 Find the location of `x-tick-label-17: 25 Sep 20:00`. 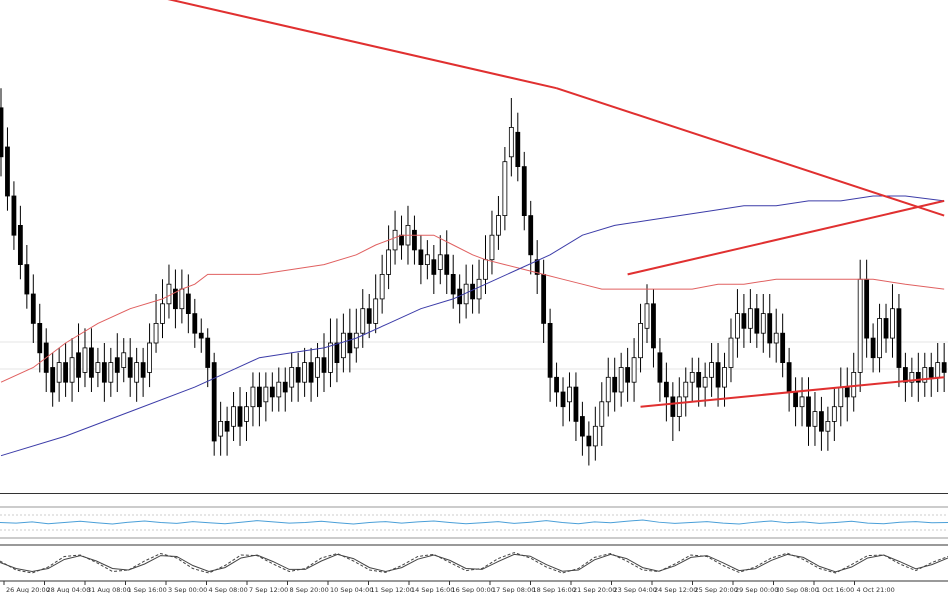

x-tick-label-17: 25 Sep 20:00 is located at coordinates (716, 589).